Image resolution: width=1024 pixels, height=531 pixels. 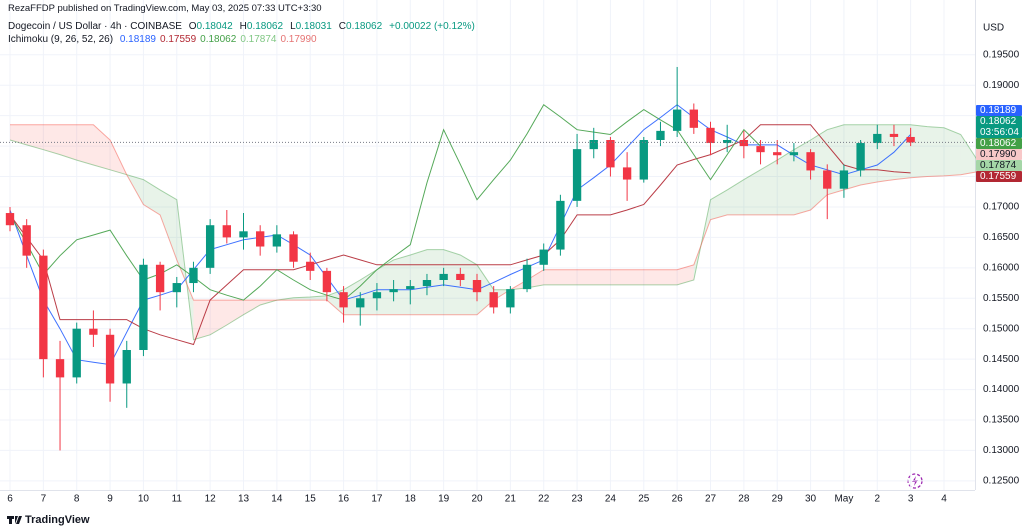 I want to click on y-tick-label: 0.13500, so click(x=1001, y=420).